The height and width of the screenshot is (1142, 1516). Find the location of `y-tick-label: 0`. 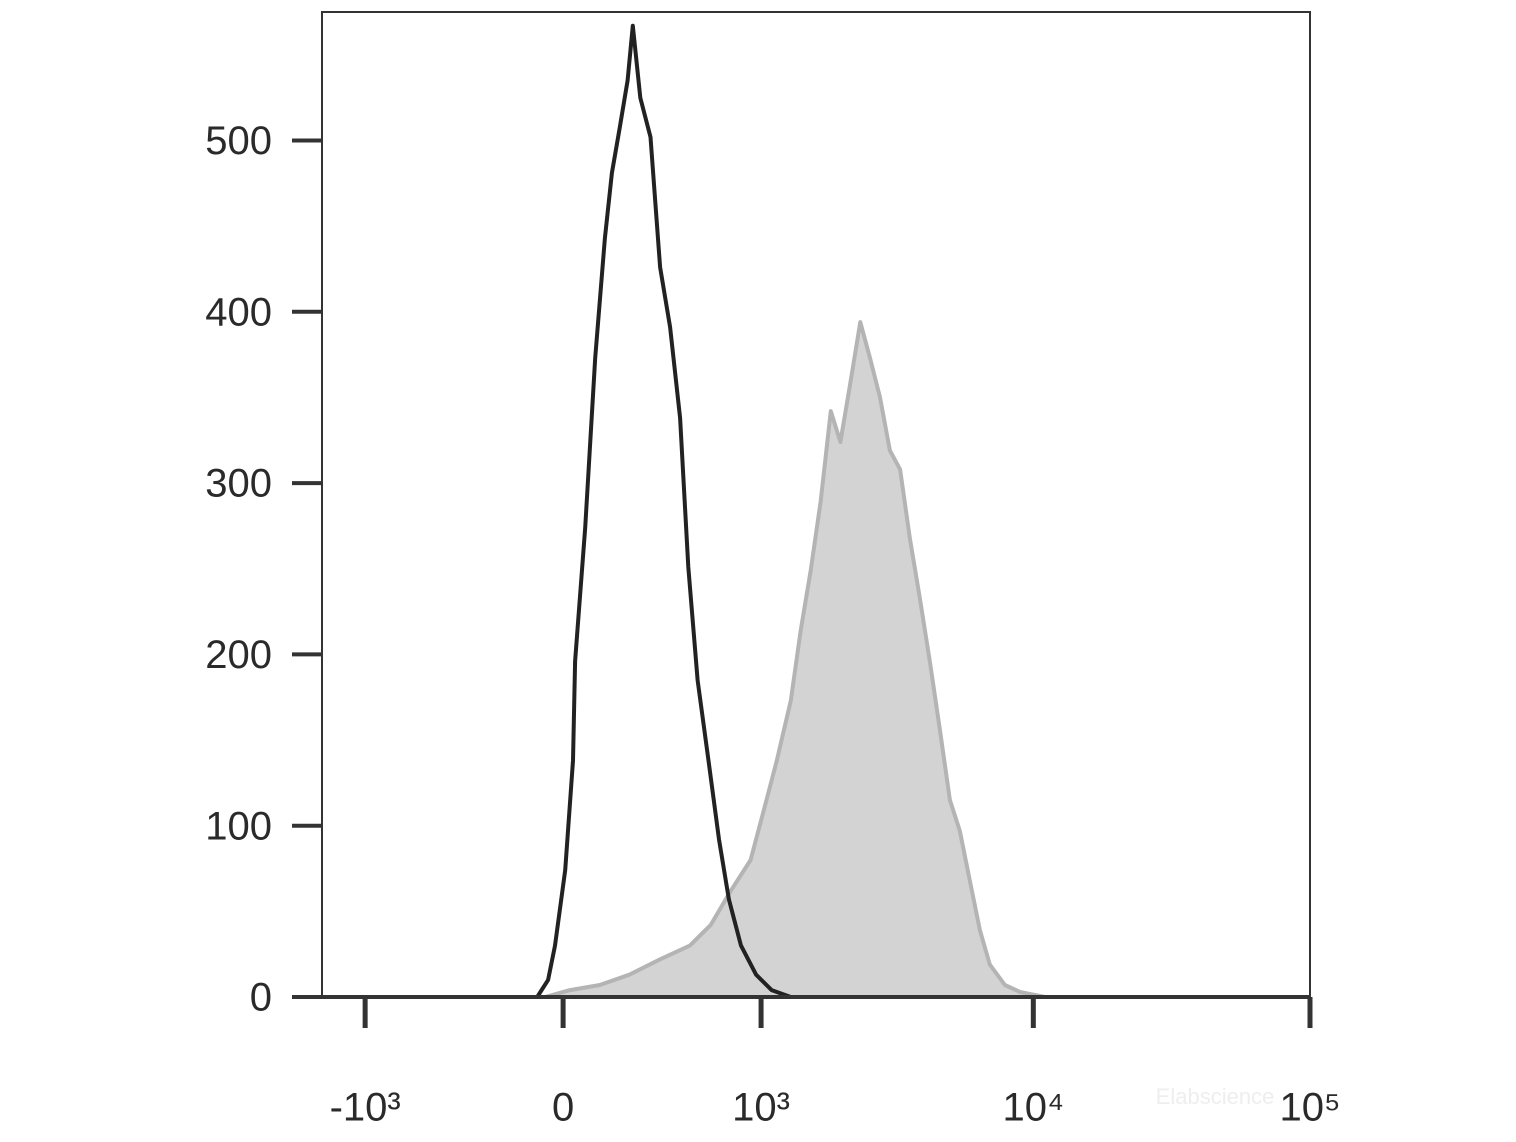

y-tick-label: 0 is located at coordinates (261, 998).